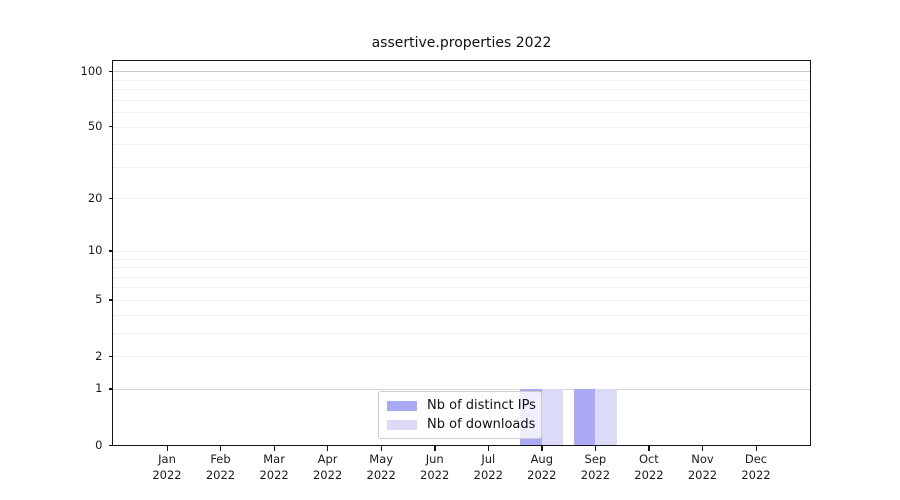 The height and width of the screenshot is (500, 900). I want to click on legend-swatch-distinct-ips, so click(402, 405).